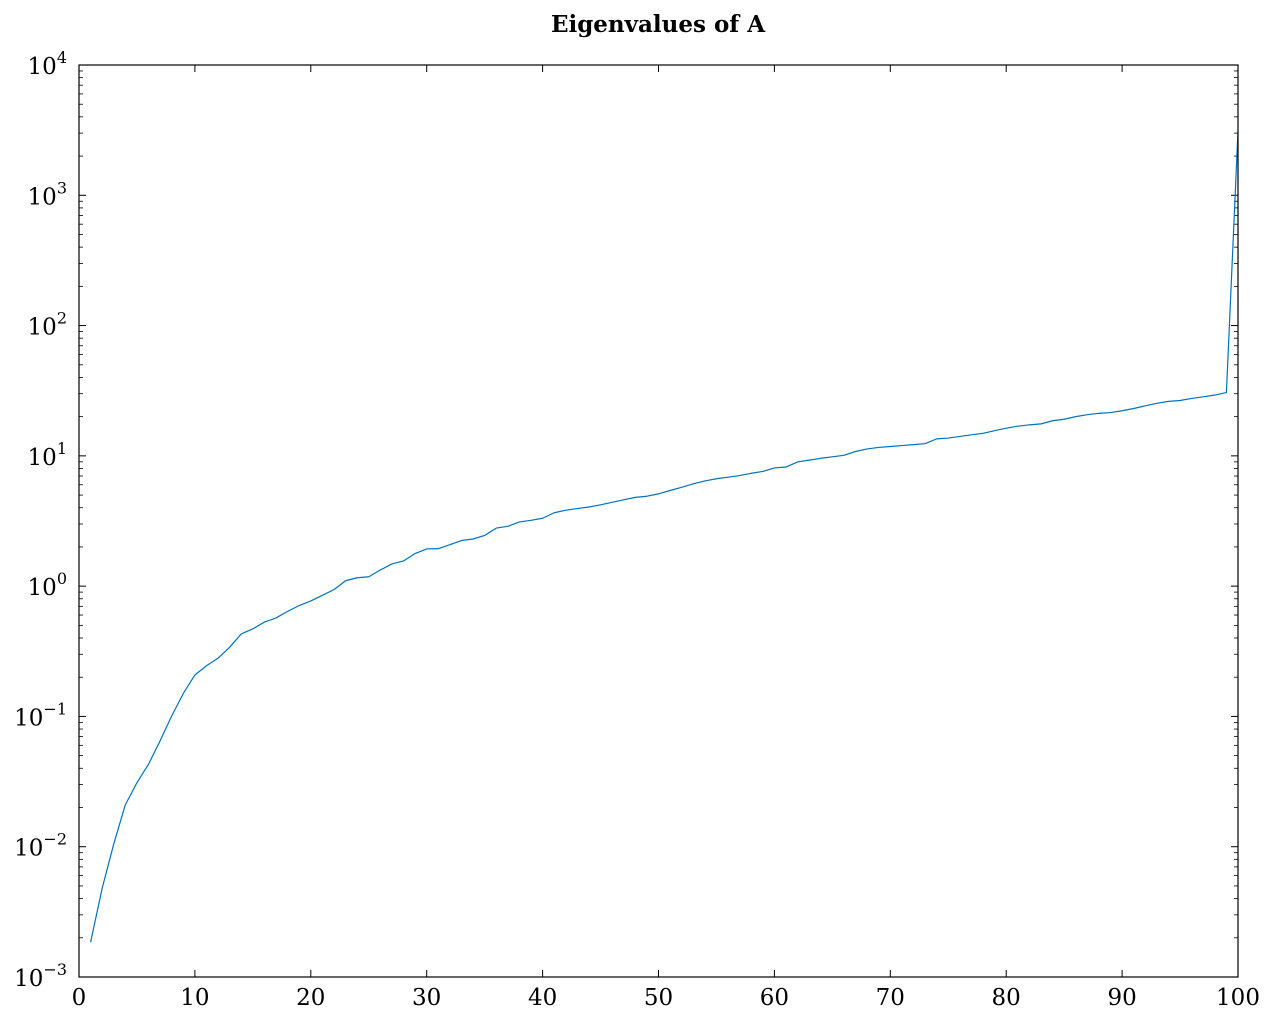  I want to click on chart-title: Eigenvalues of A, so click(658, 24).